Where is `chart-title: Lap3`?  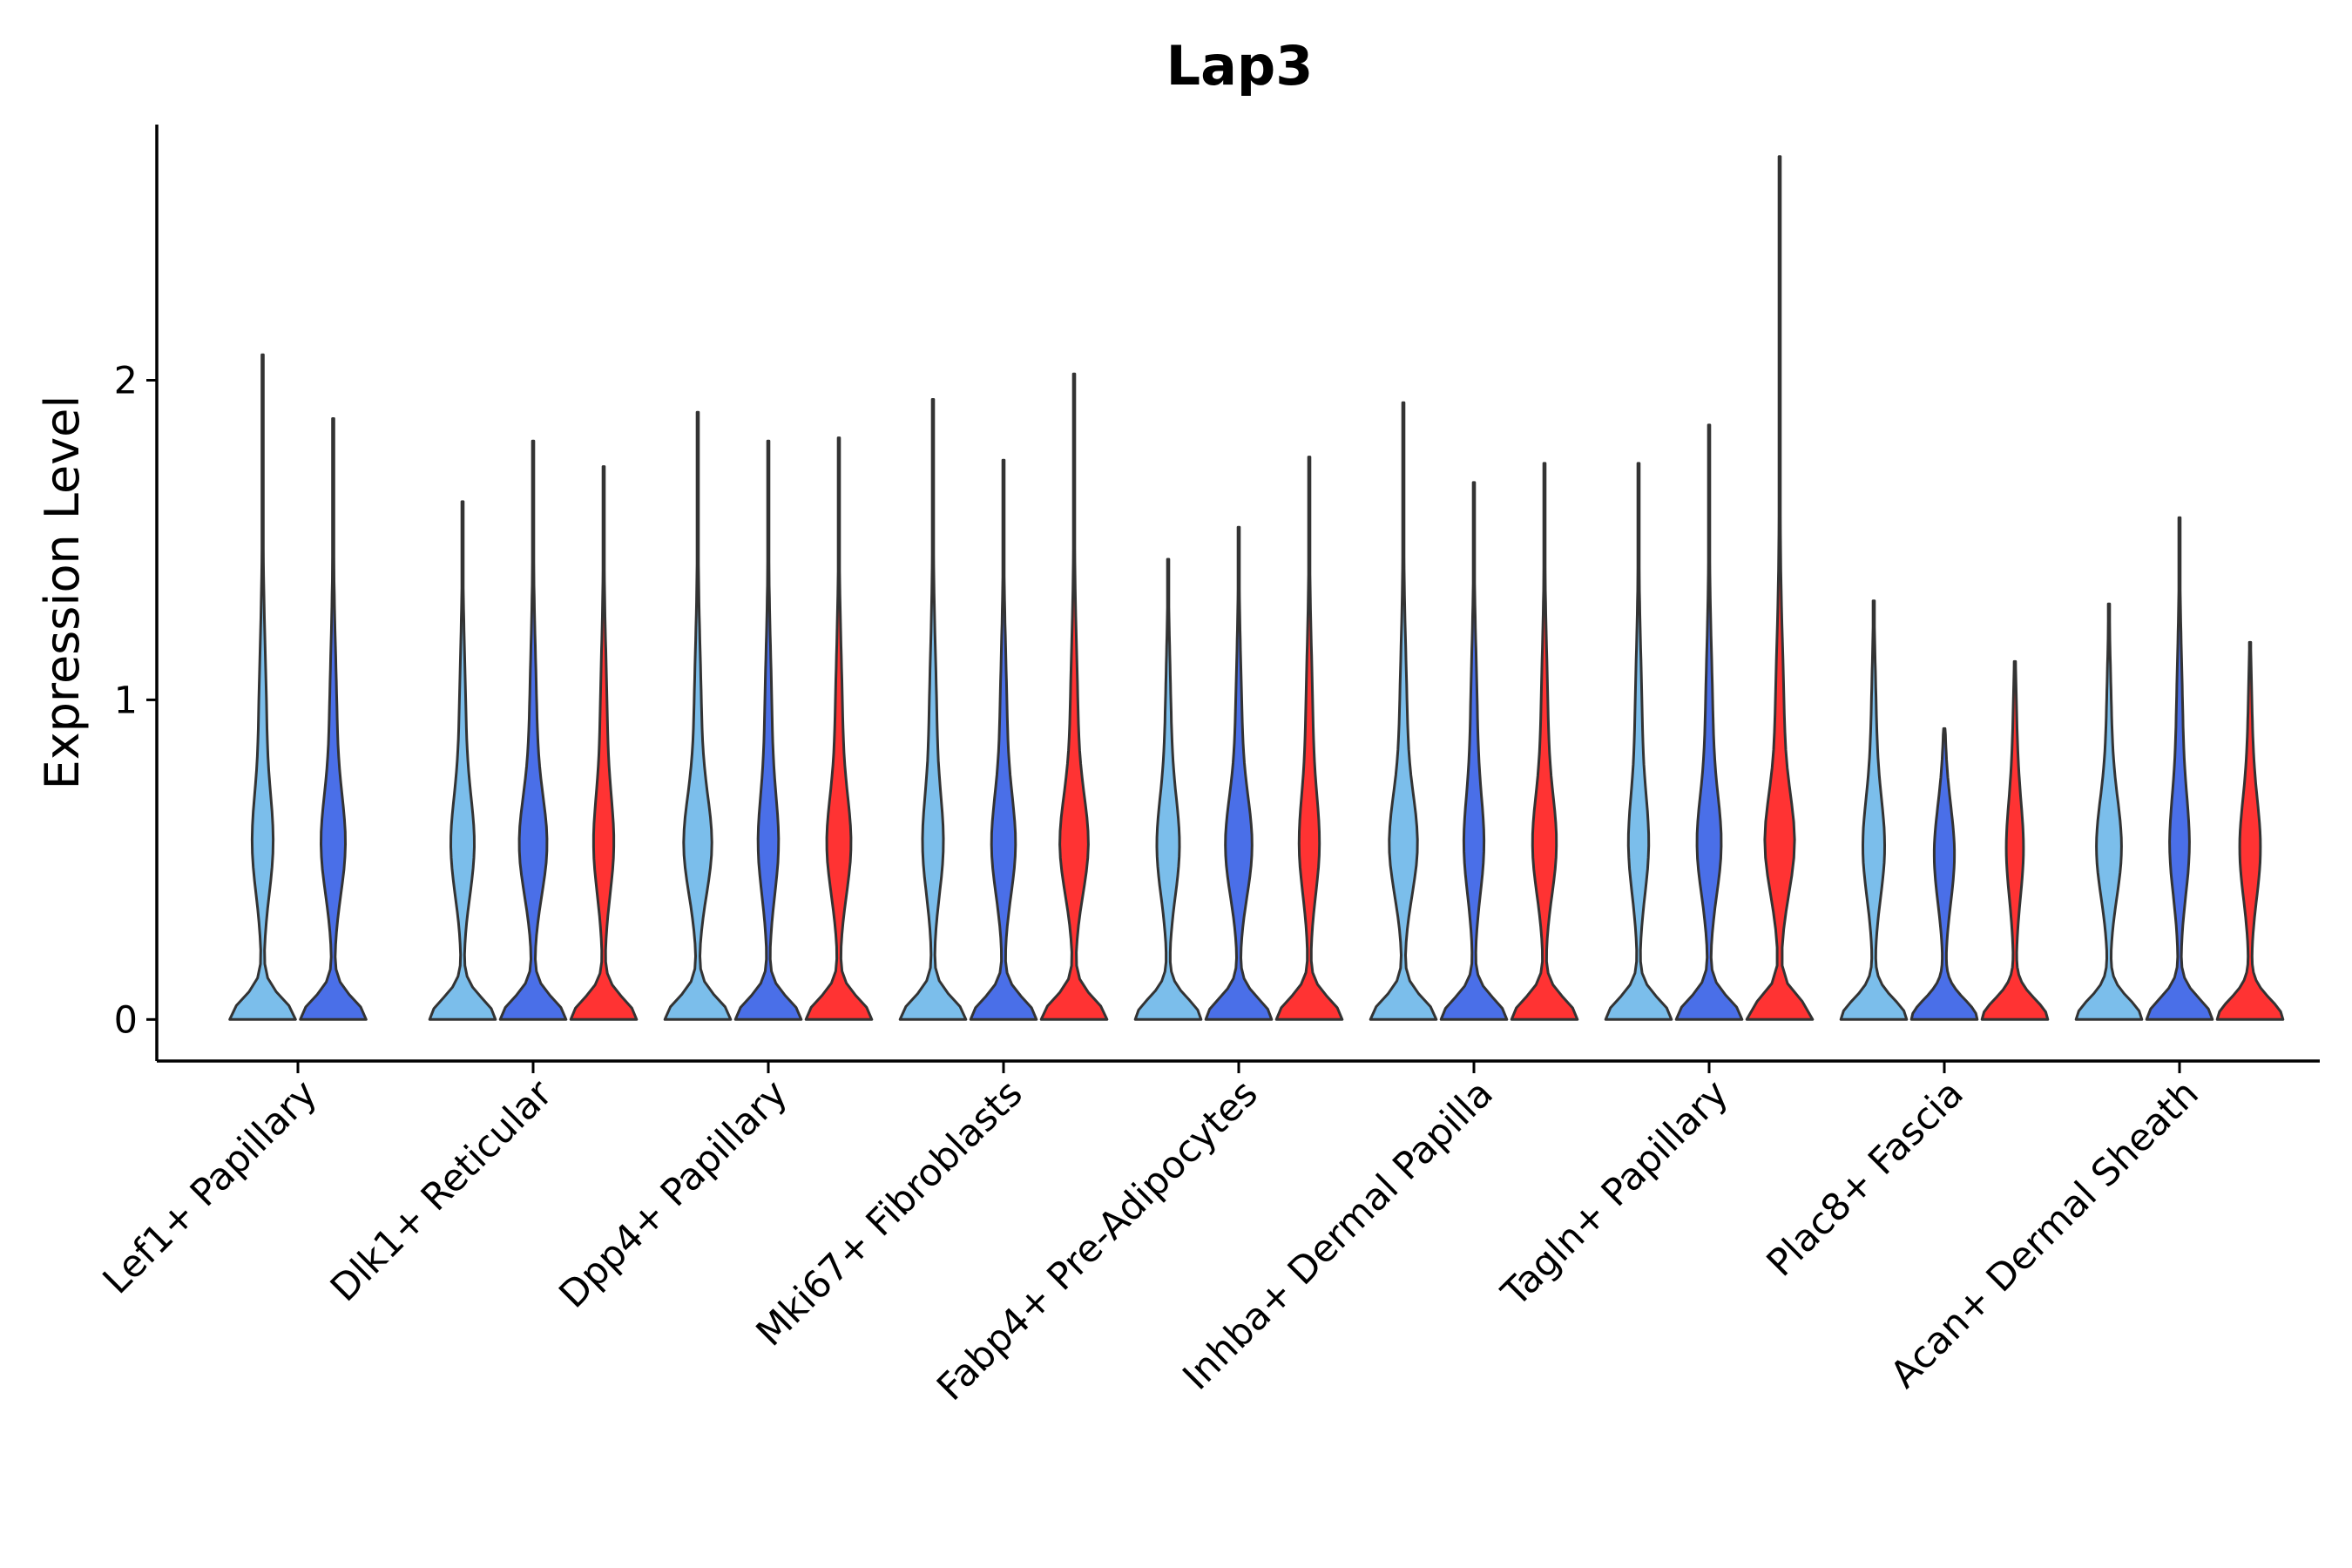 chart-title: Lap3 is located at coordinates (1240, 66).